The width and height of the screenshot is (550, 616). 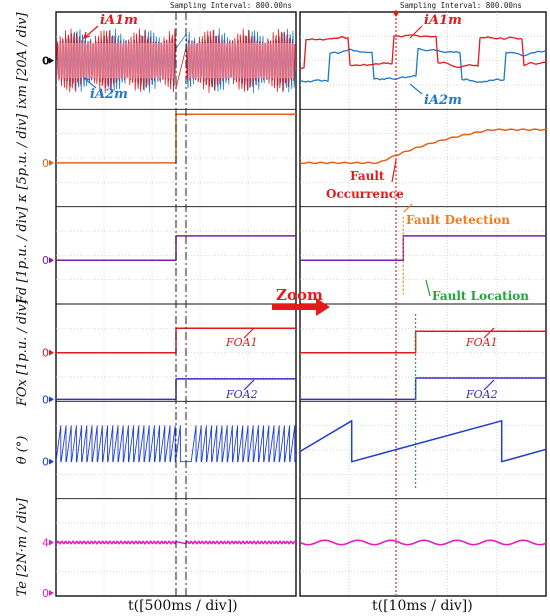 I want to click on trace-kappa-right, so click(x=423, y=146).